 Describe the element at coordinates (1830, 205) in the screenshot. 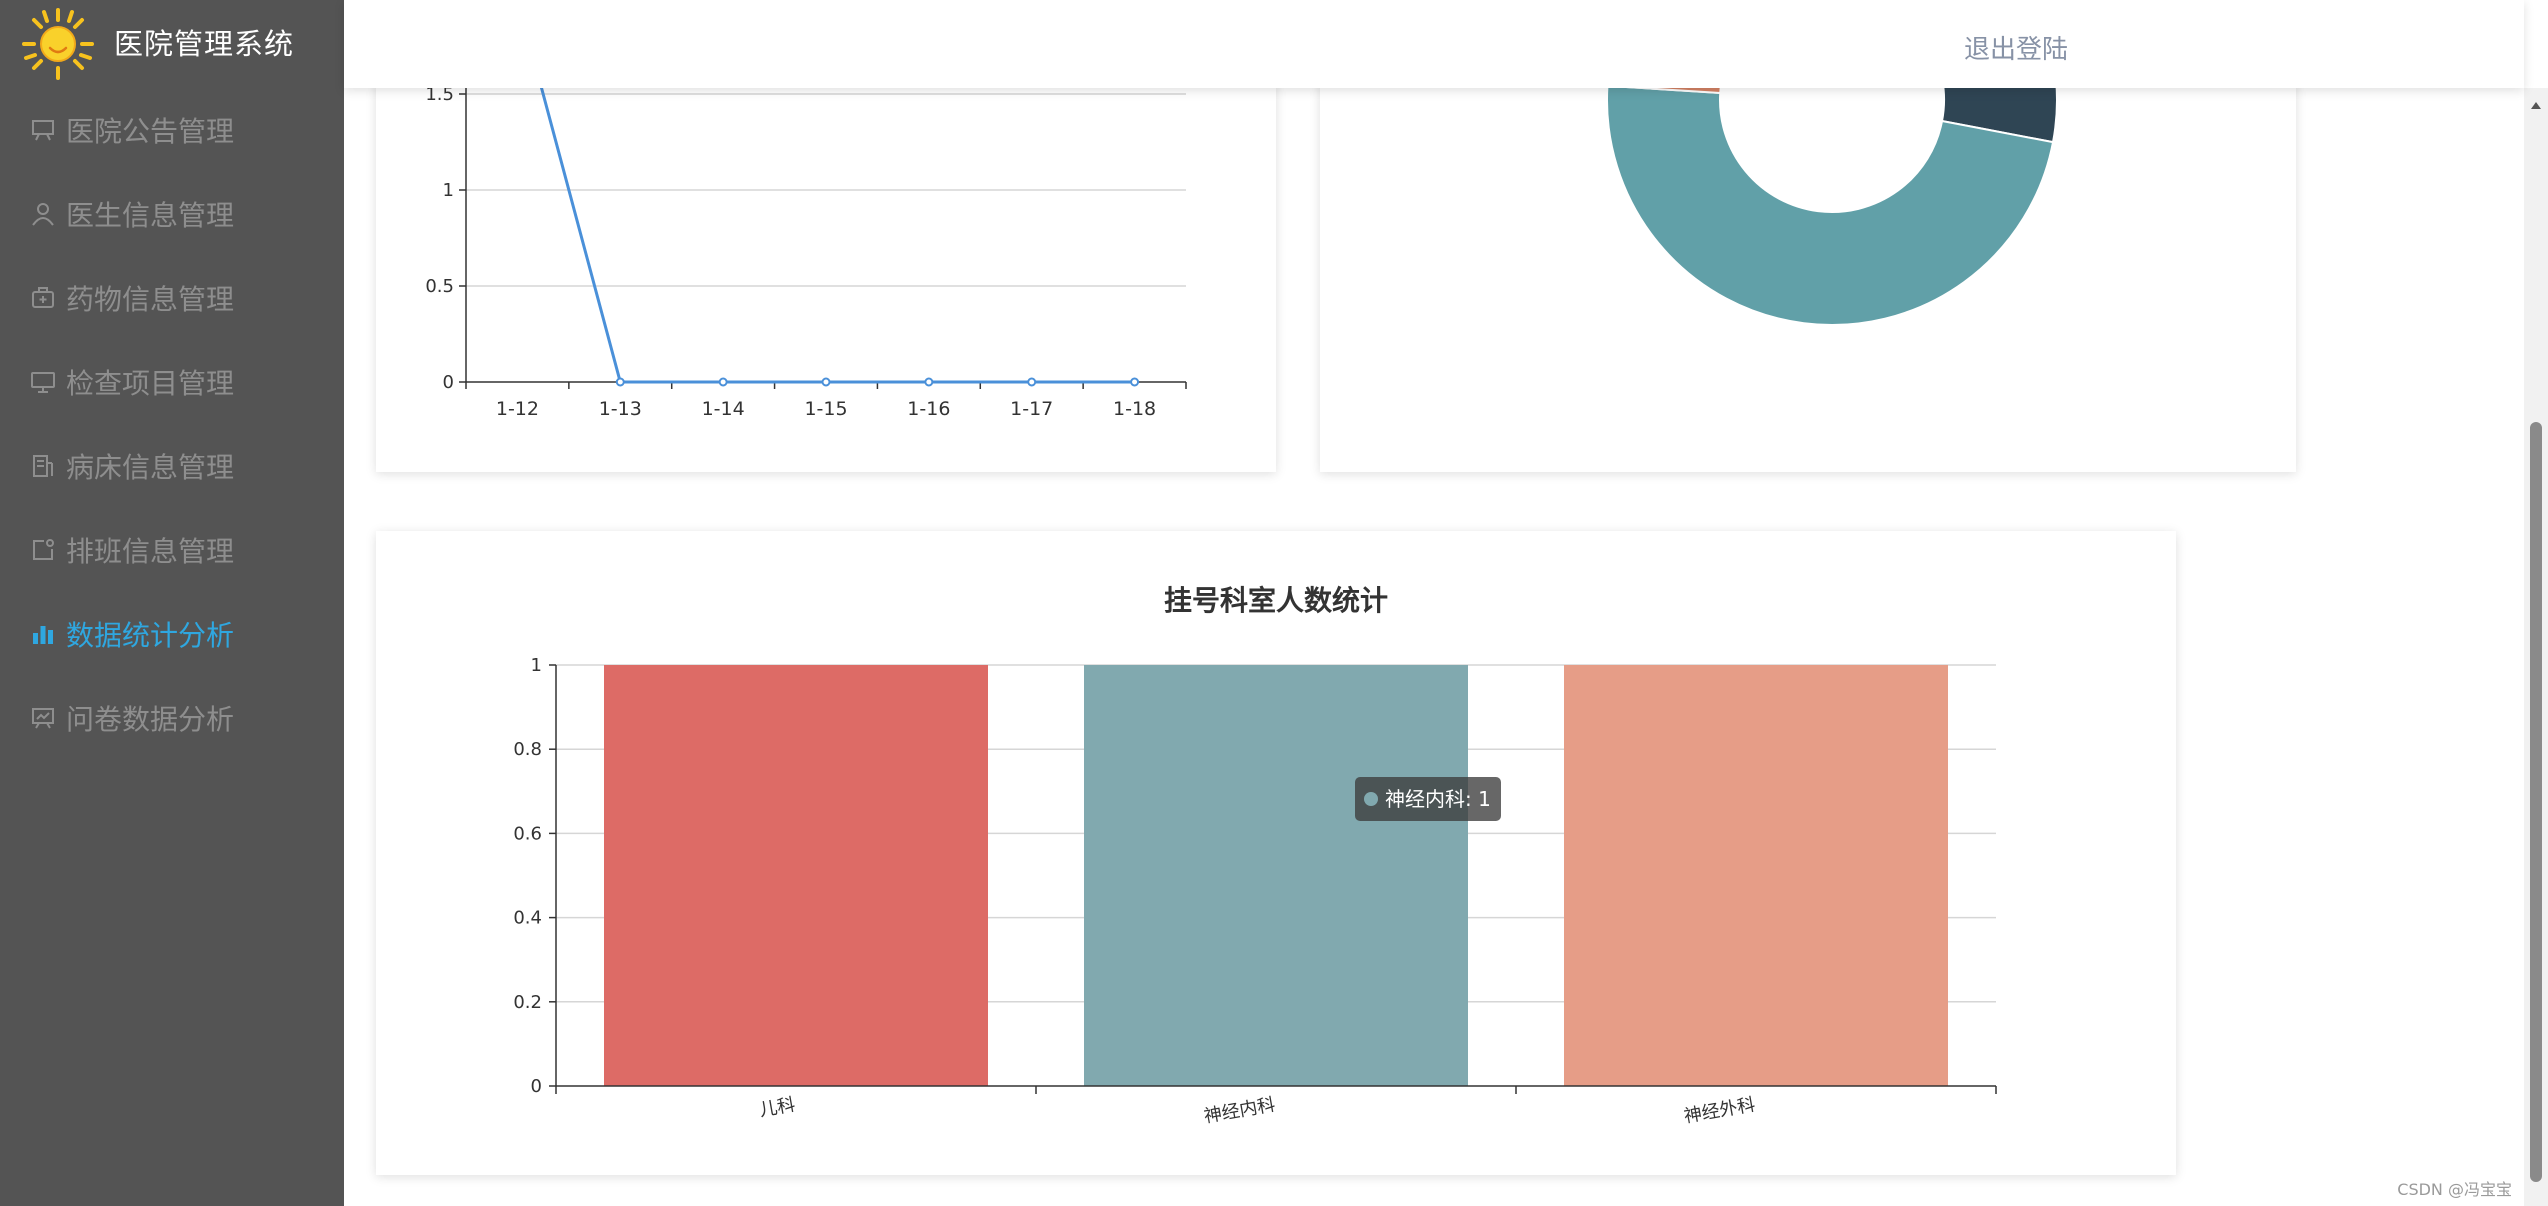

I see `pie-slice` at that location.